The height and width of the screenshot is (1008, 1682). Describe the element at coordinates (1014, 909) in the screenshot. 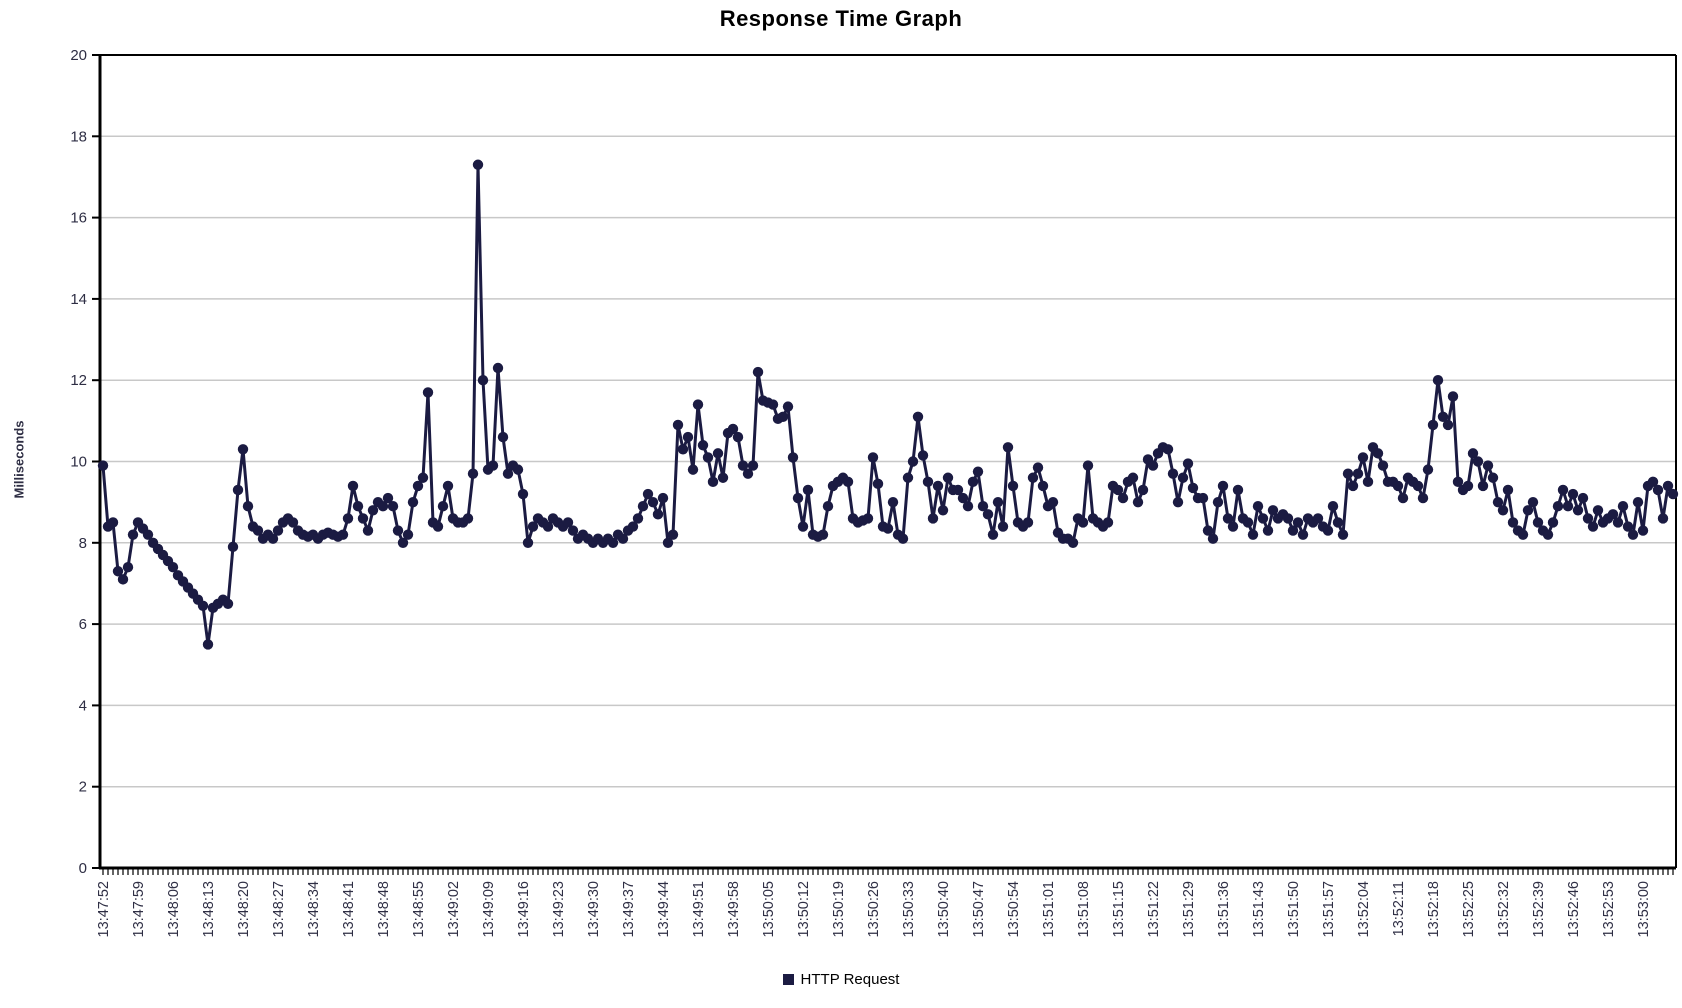

I see `x-tick-label: 13:50:54` at that location.